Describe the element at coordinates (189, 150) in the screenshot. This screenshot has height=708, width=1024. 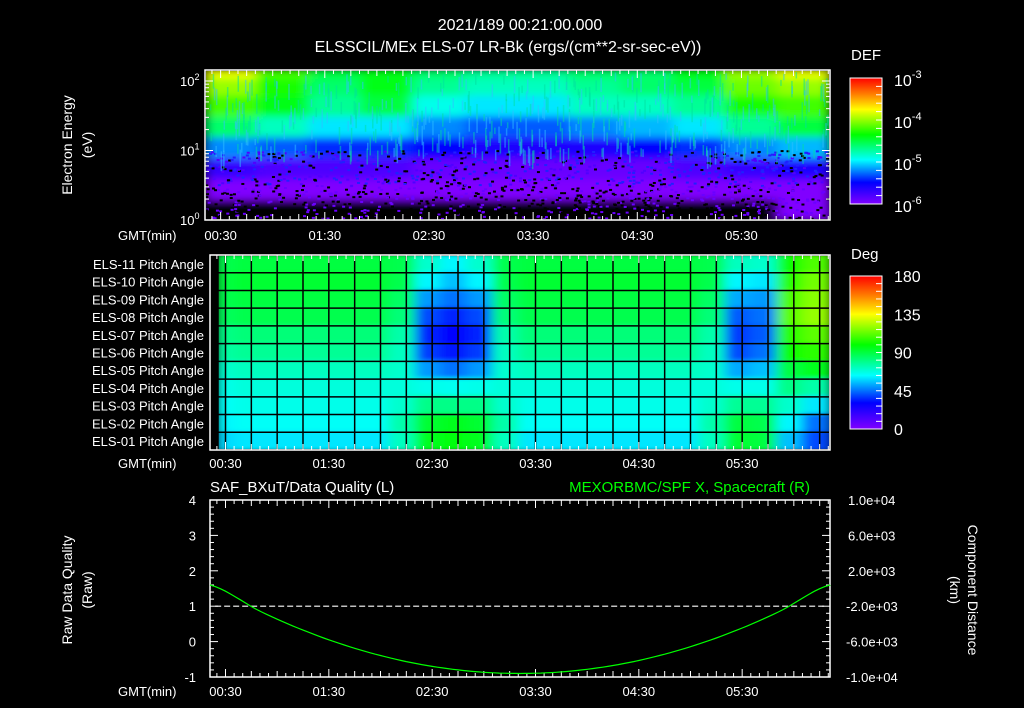
I see `energy-tick-label: 101` at that location.